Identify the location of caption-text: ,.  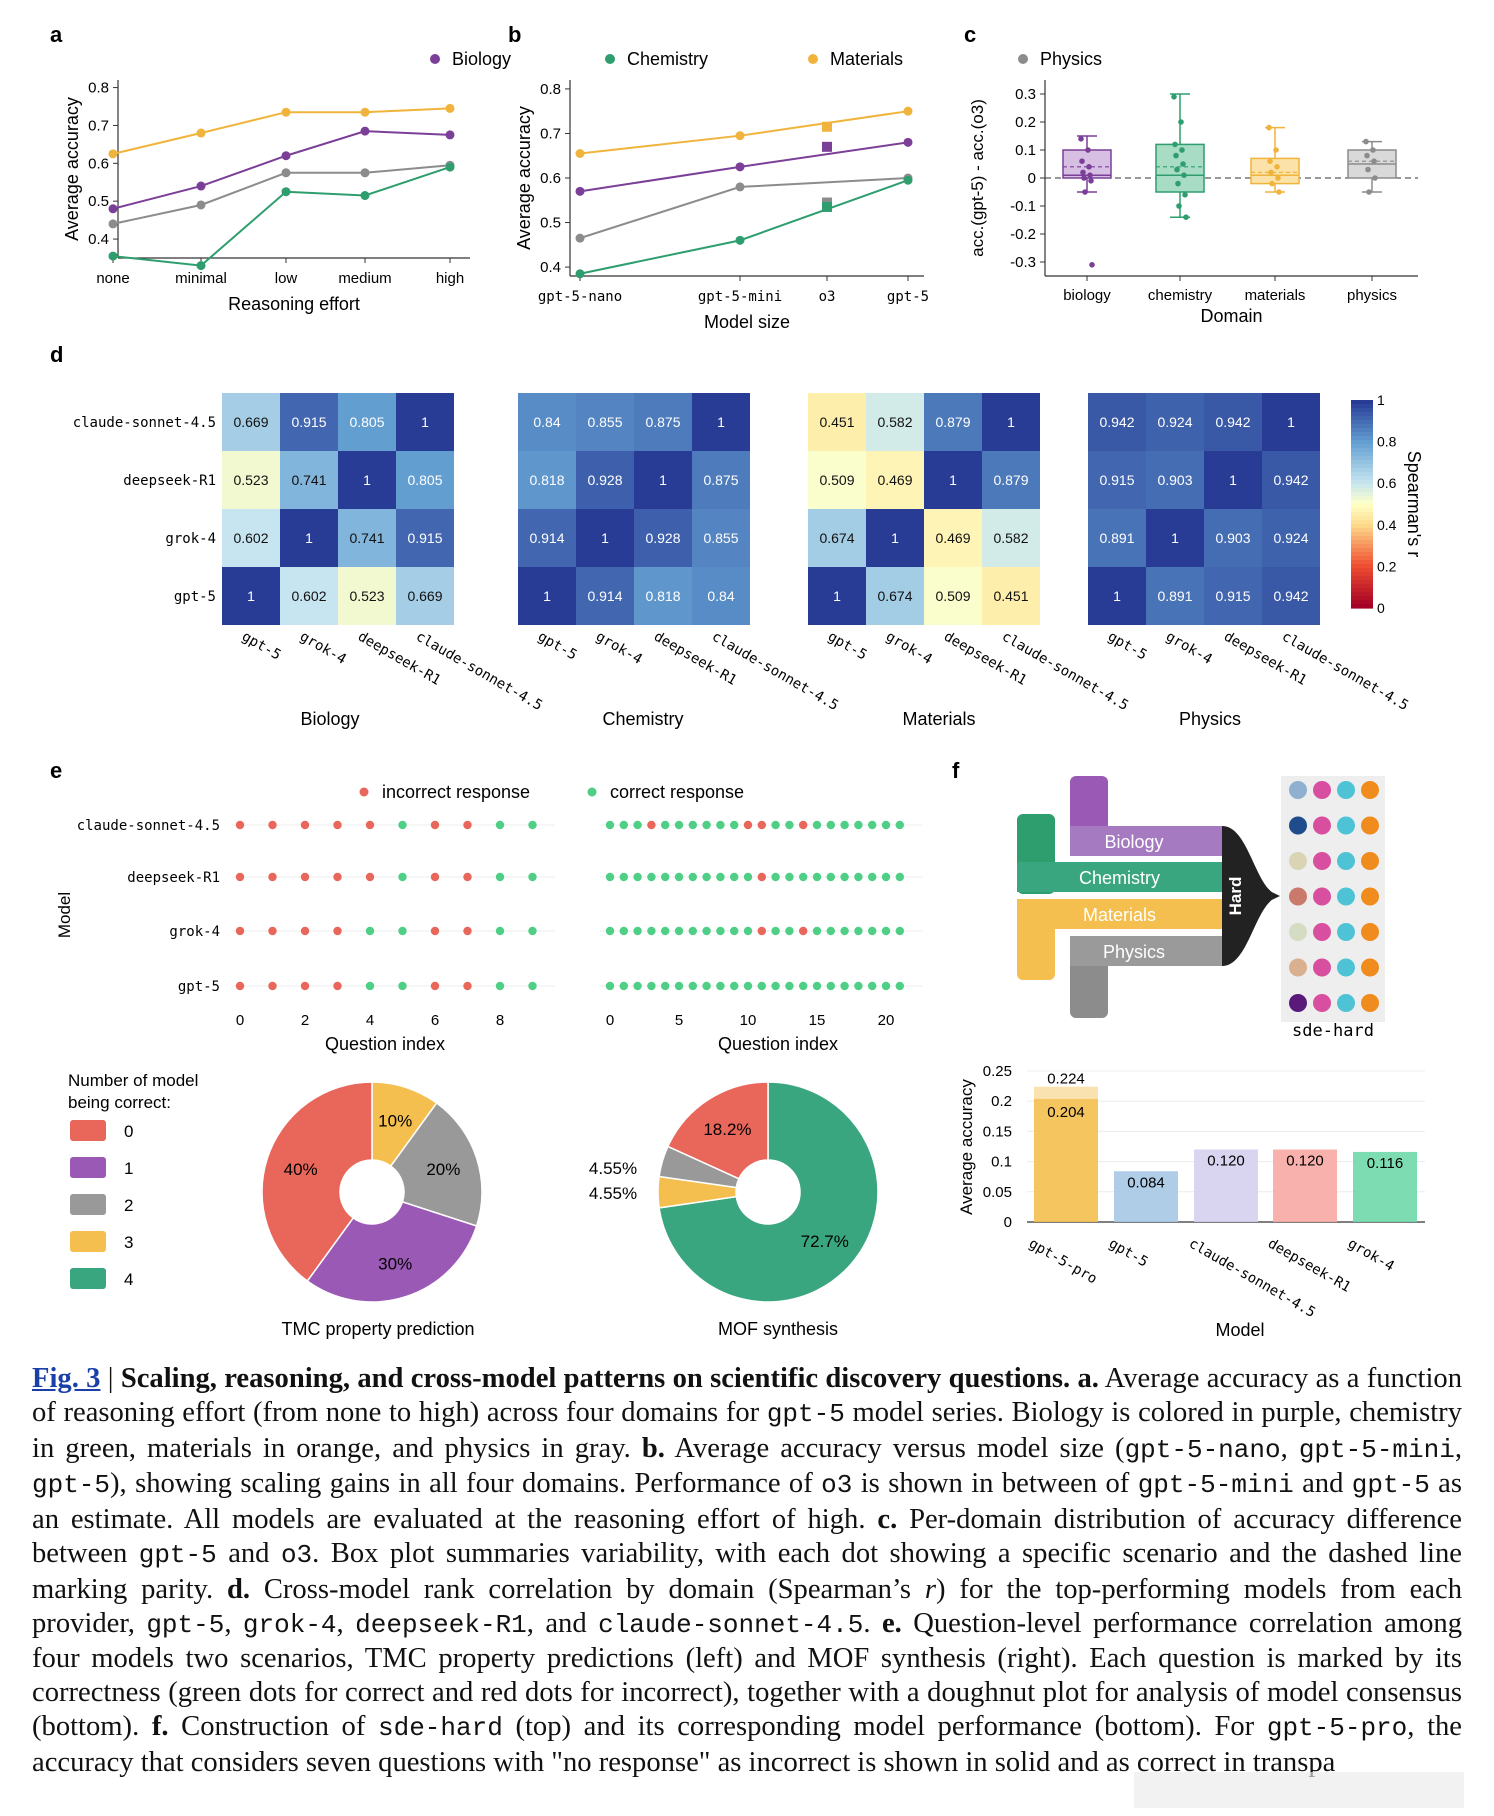
(1458, 1448).